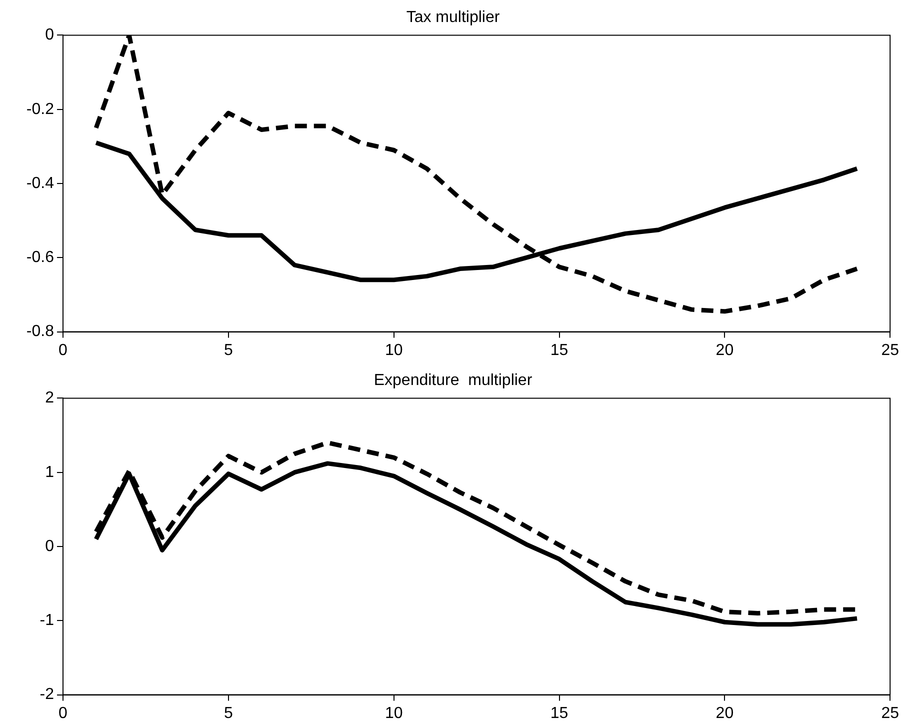 This screenshot has width=902, height=727. Describe the element at coordinates (49, 398) in the screenshot. I see `y-tick-label: 2` at that location.